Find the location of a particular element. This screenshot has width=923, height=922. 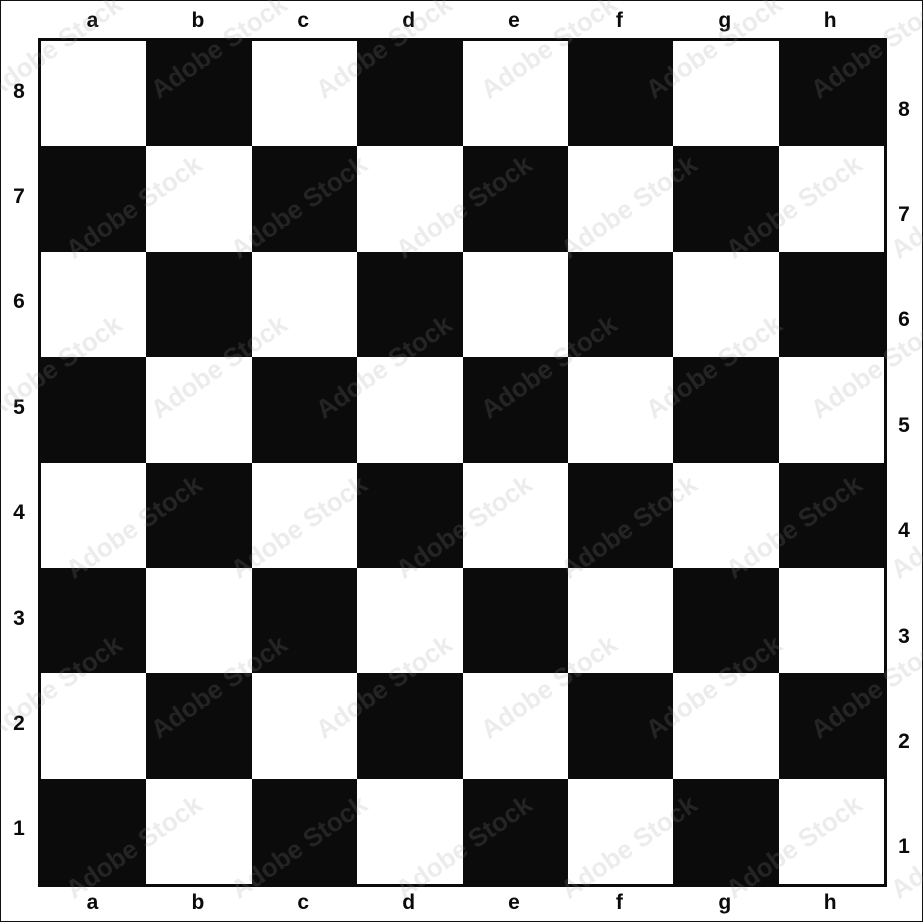

square-b2 is located at coordinates (199, 726).